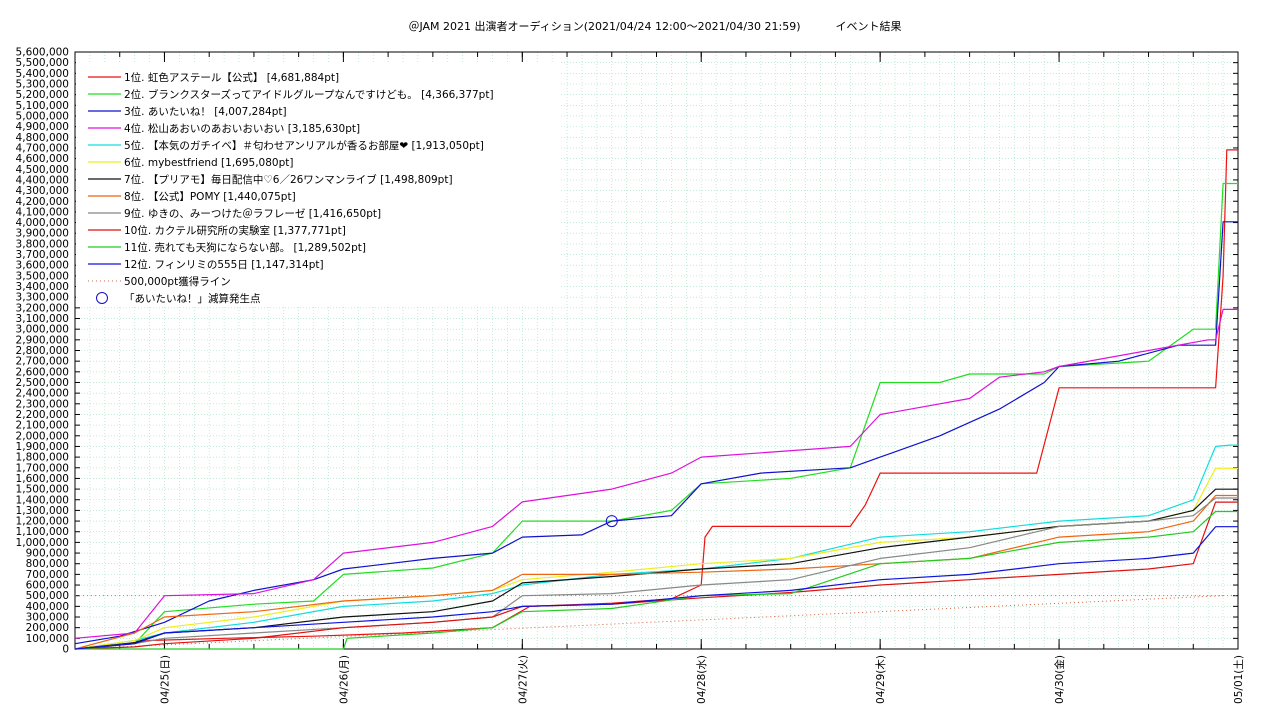 The width and height of the screenshot is (1280, 720). What do you see at coordinates (42, 170) in the screenshot?
I see `y-tick-label: 4,500,000` at bounding box center [42, 170].